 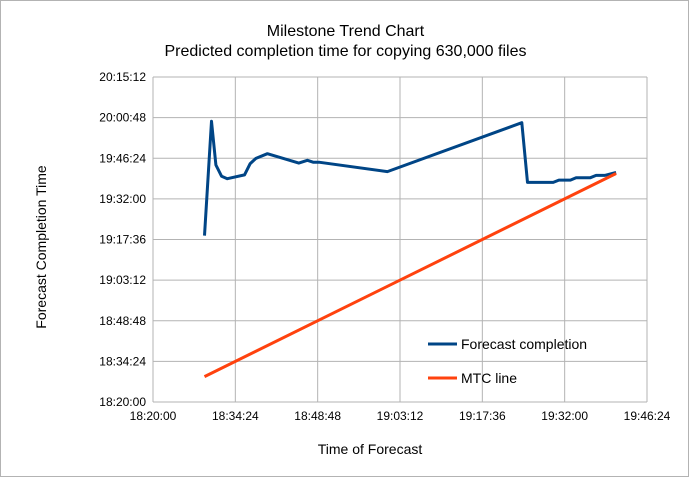 I want to click on y-axis-title: Forecast Completion Time, so click(x=41, y=247).